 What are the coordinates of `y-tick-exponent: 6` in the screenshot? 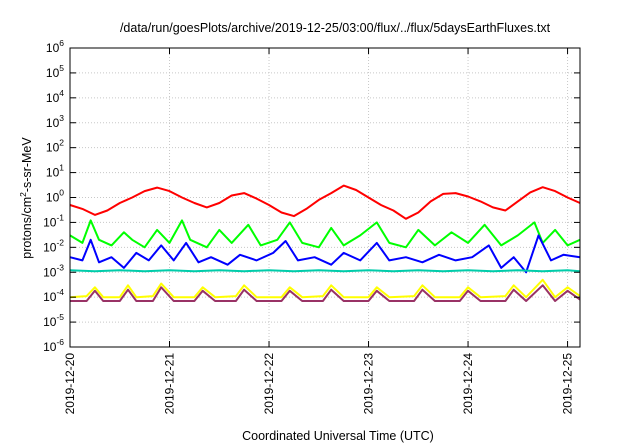 It's located at (61, 43).